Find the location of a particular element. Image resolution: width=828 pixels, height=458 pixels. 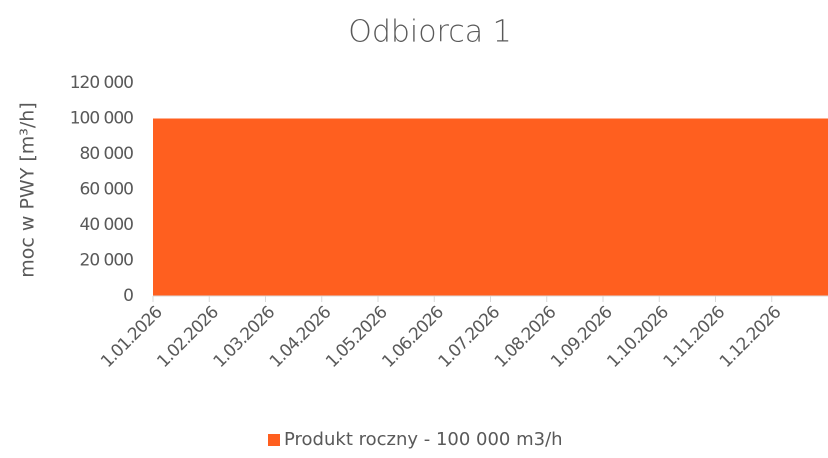

chart-title: Odbiorca 1 is located at coordinates (430, 32).